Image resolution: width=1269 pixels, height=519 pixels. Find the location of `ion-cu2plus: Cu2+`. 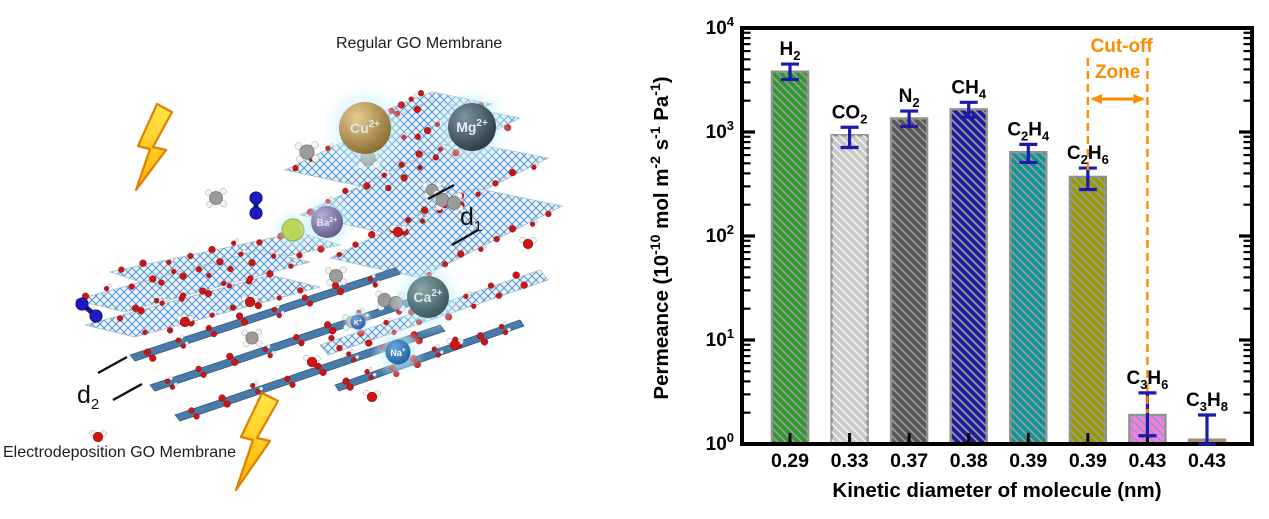

ion-cu2plus: Cu2+ is located at coordinates (365, 128).